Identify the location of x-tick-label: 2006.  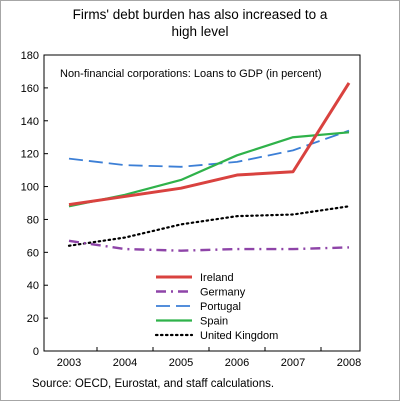
(237, 363).